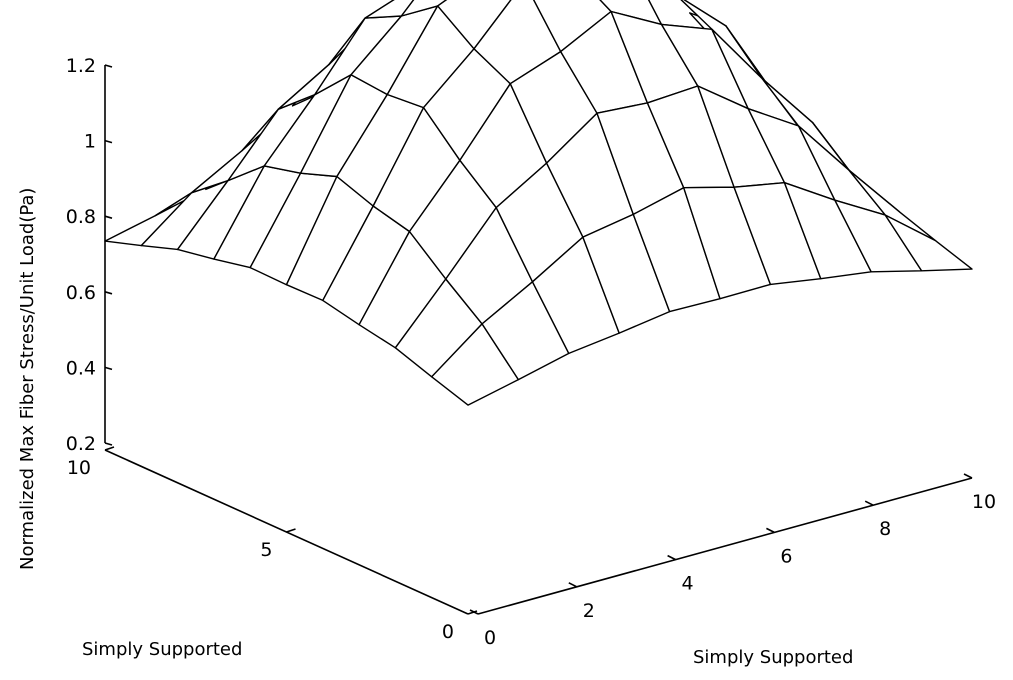 This screenshot has width=1013, height=680. I want to click on y-tick-label: 5, so click(266, 550).